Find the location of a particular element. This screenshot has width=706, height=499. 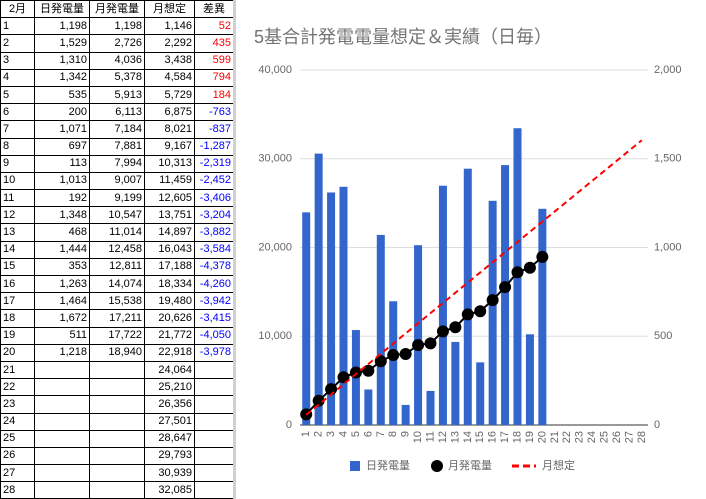

table-cell: 5 is located at coordinates (17, 95).